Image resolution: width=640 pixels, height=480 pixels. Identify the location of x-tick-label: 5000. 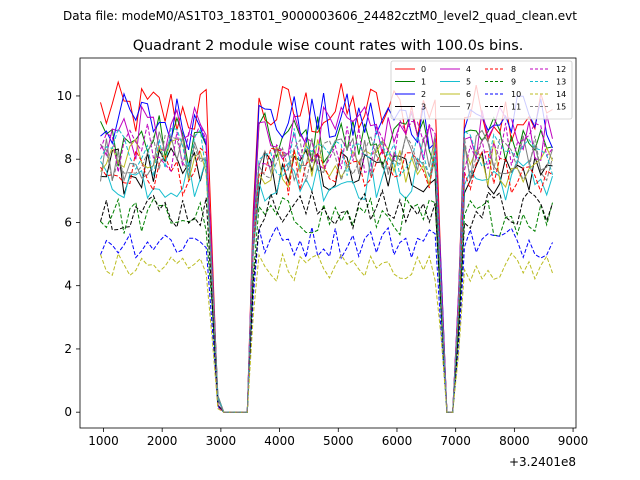
(338, 441).